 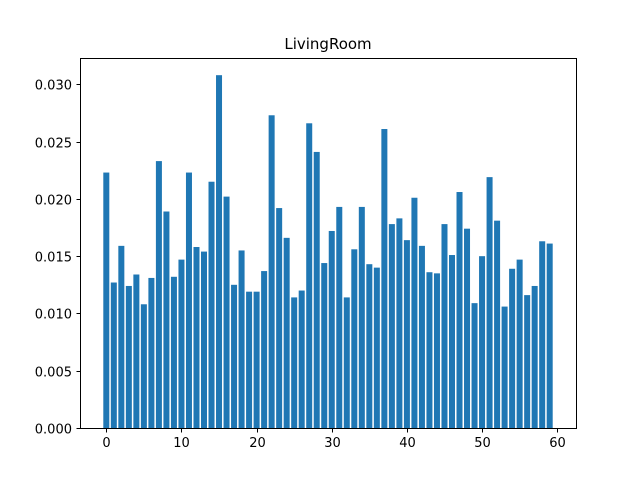 I want to click on y-tick-label: 0.030, so click(x=53, y=86).